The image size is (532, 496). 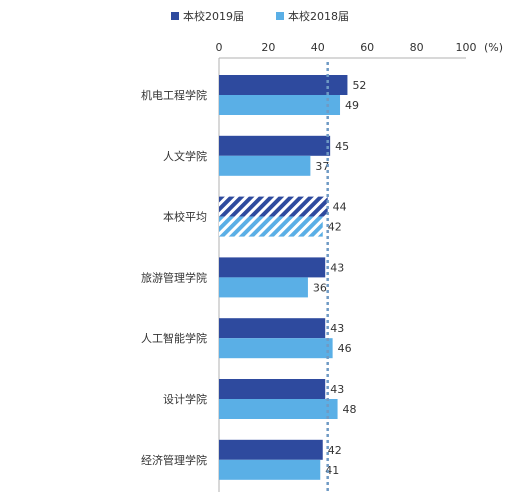 What do you see at coordinates (318, 47) in the screenshot?
I see `x-tick-label: 40` at bounding box center [318, 47].